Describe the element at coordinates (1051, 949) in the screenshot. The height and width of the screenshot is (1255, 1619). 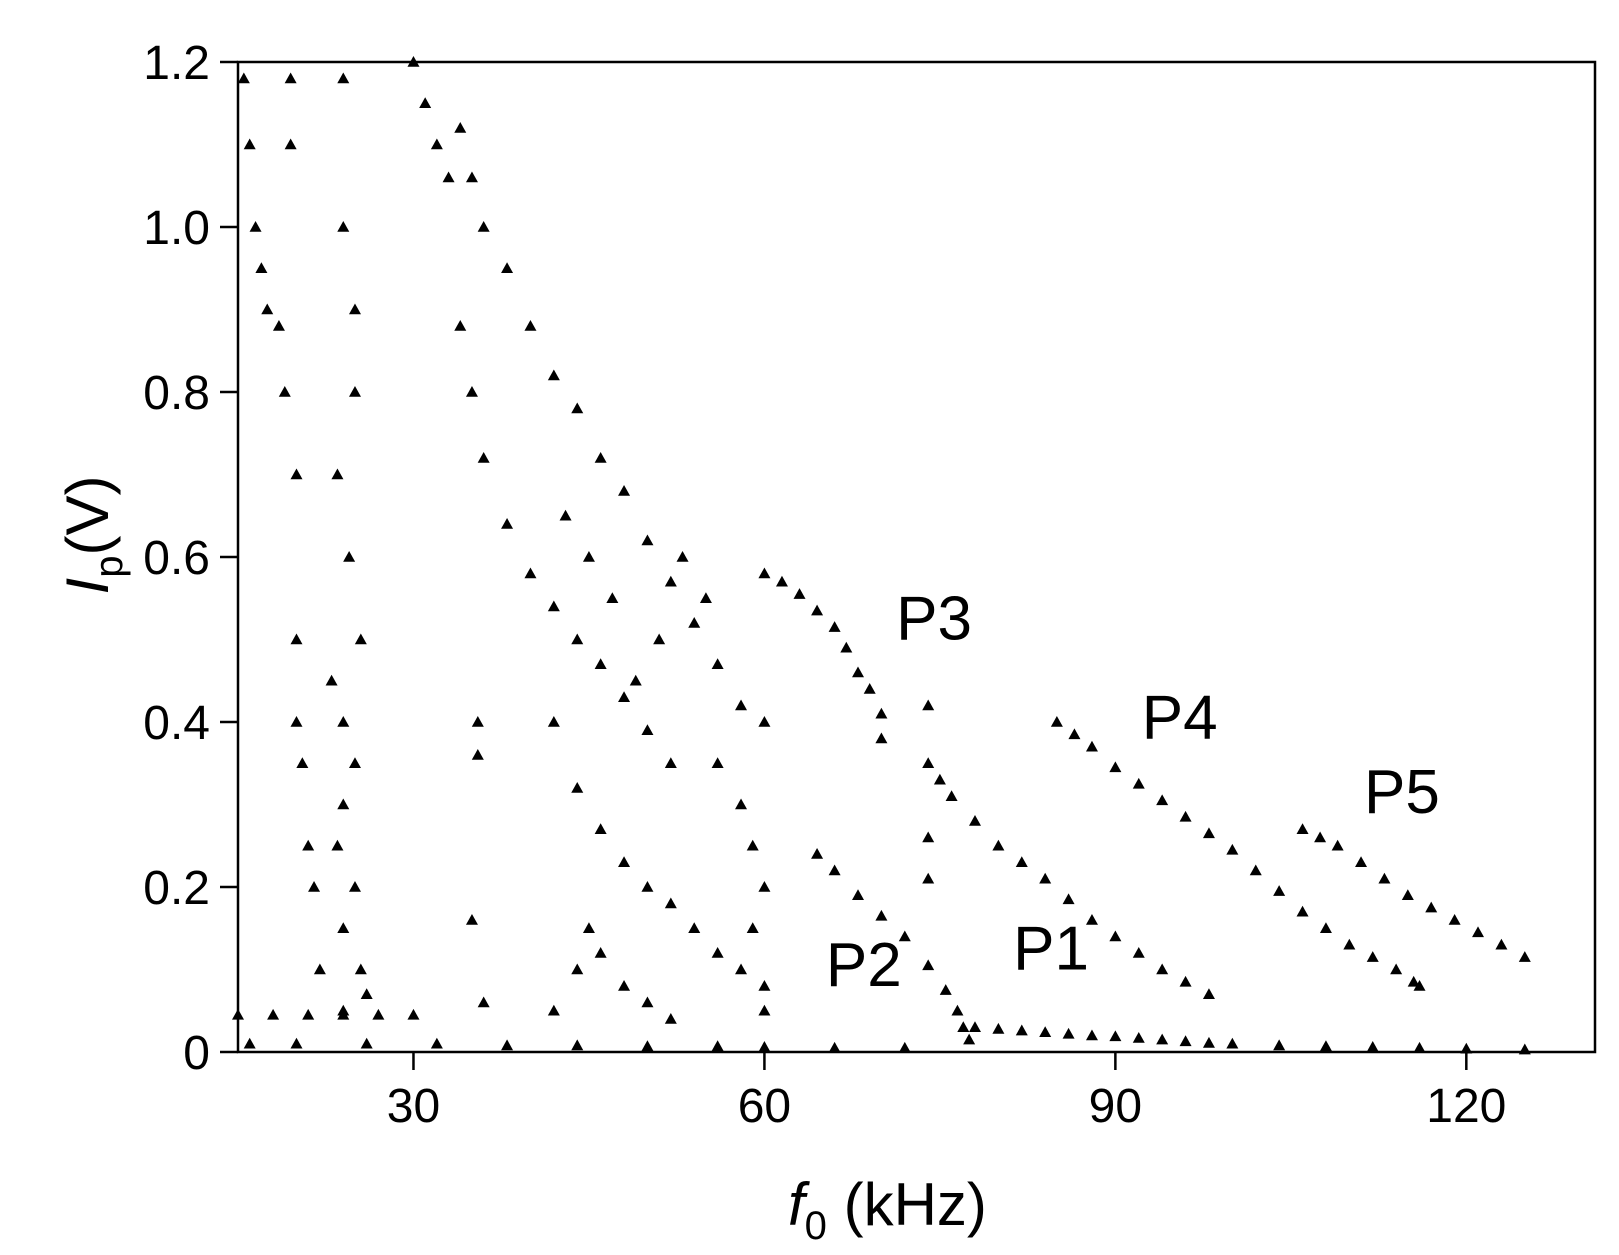
I see `annotation-p1: P1` at that location.